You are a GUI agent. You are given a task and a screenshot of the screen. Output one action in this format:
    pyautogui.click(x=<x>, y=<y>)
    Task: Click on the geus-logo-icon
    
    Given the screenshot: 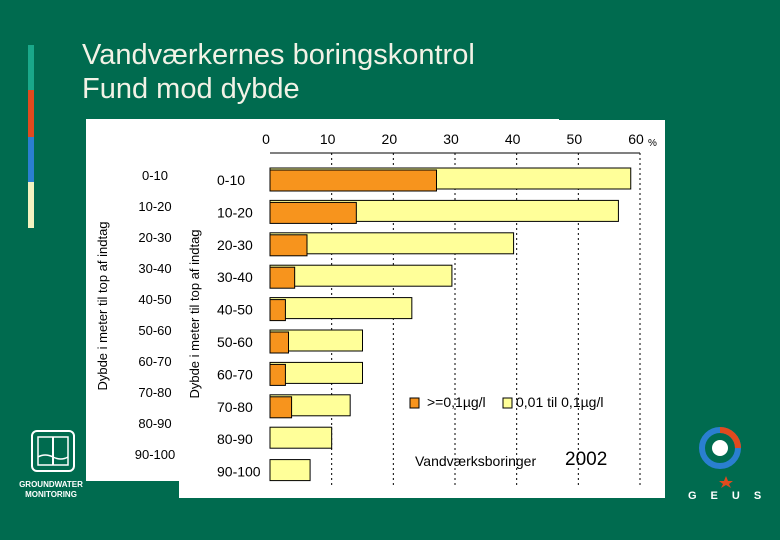 What is the action you would take?
    pyautogui.click(x=720, y=457)
    